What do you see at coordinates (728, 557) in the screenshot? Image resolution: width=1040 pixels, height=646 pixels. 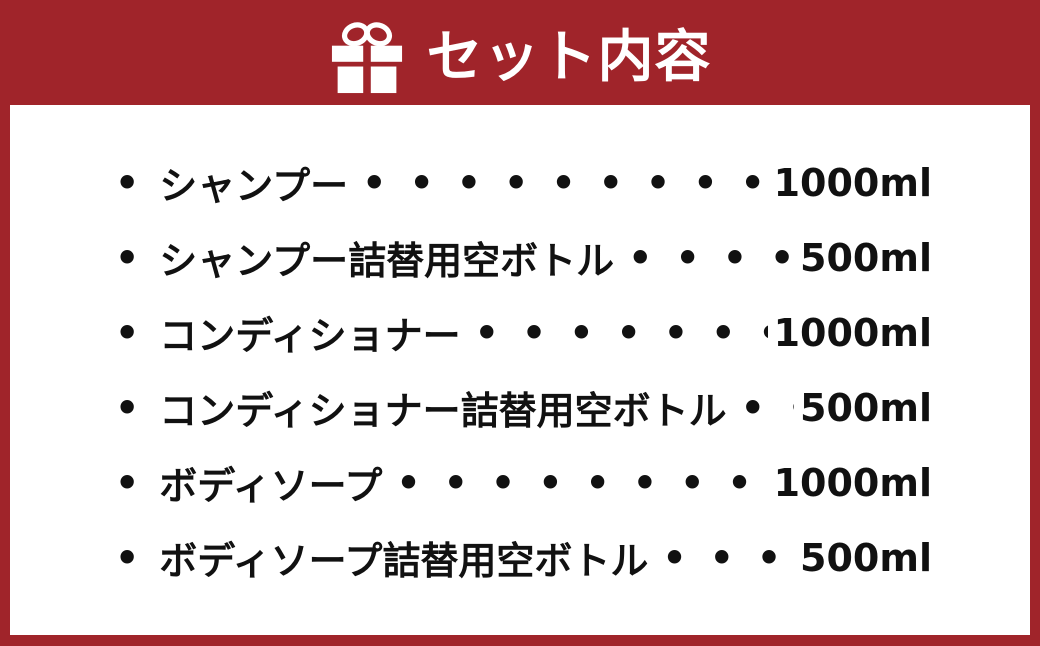 I see `leader-dots: •••••` at bounding box center [728, 557].